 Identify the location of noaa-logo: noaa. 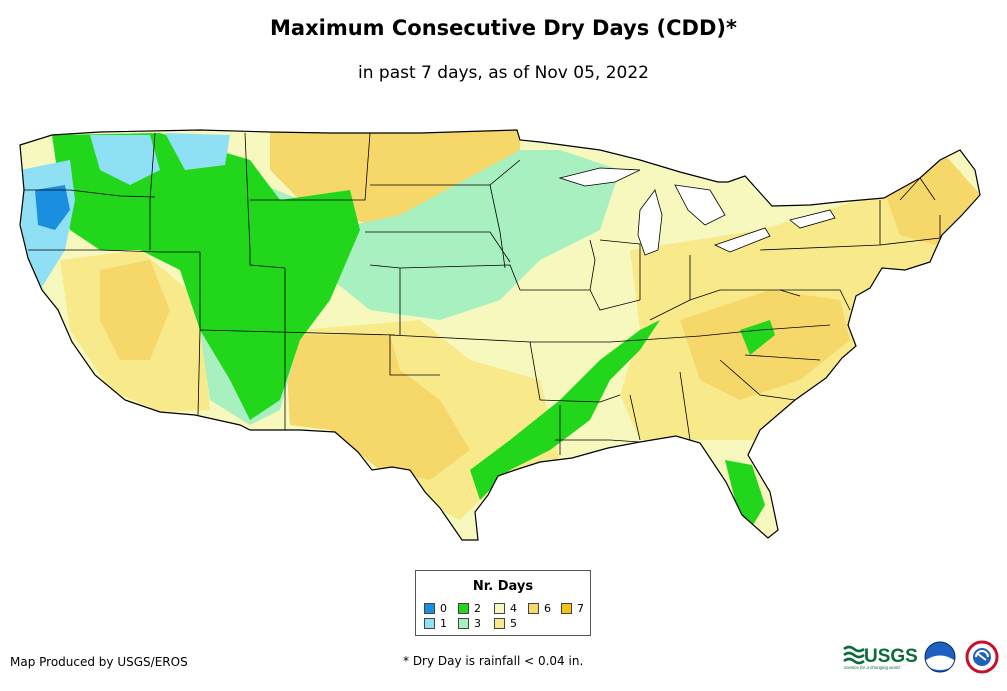
(940, 657).